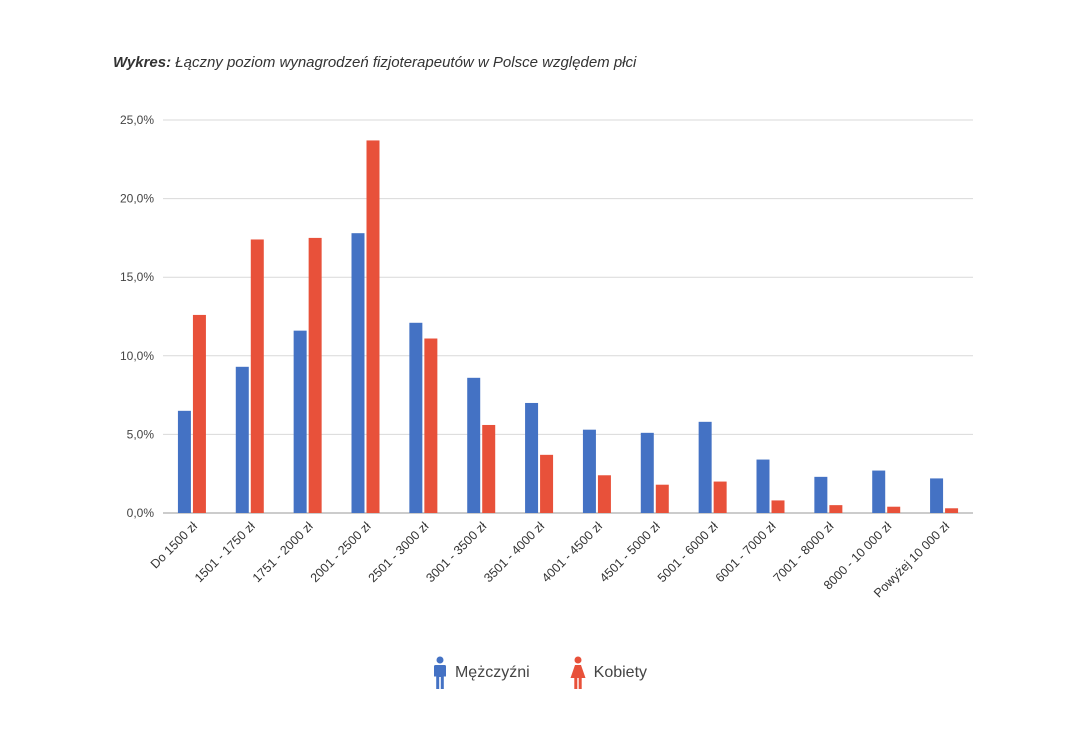  Describe the element at coordinates (620, 672) in the screenshot. I see `legend-label-women: Kobiety` at that location.